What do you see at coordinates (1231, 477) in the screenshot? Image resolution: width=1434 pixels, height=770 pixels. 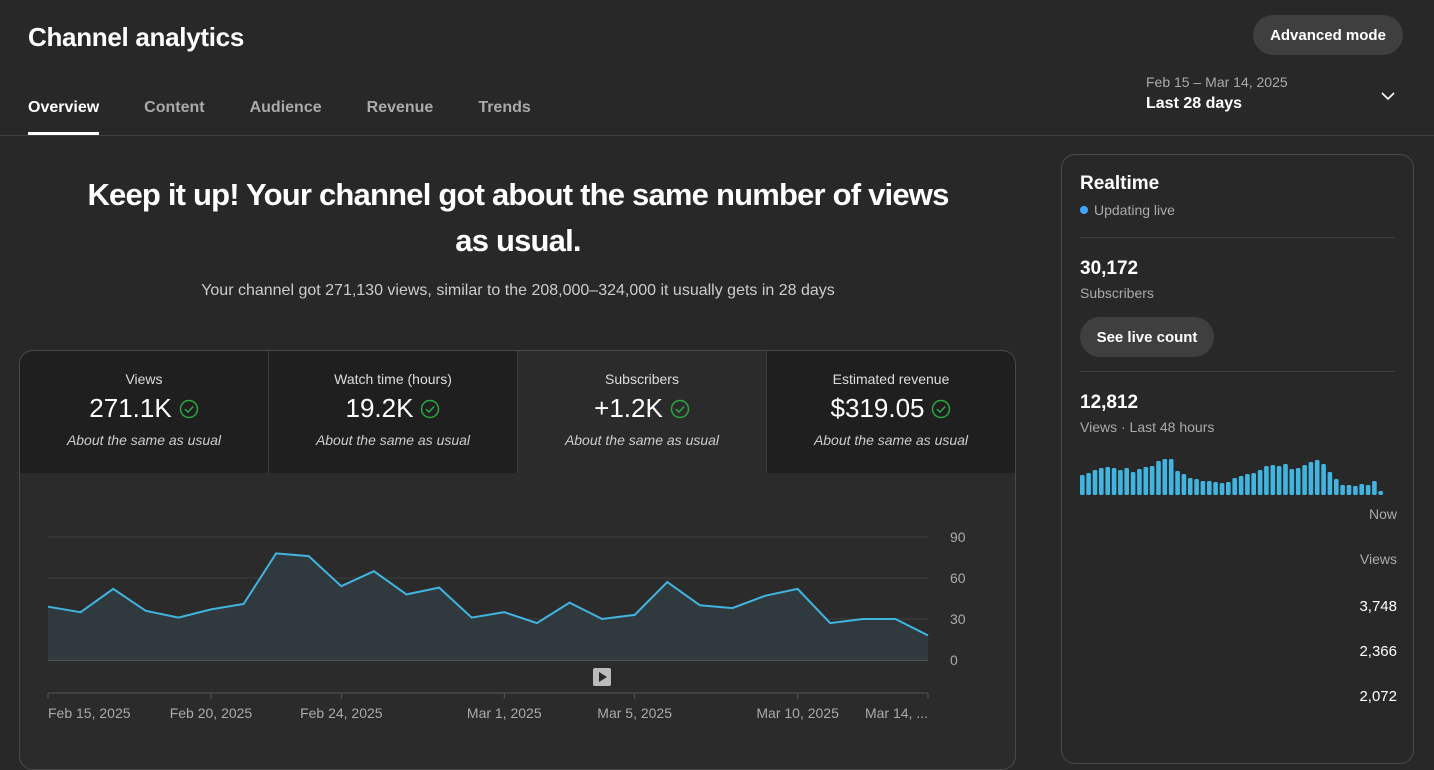 I see `realtime-bar-chart` at bounding box center [1231, 477].